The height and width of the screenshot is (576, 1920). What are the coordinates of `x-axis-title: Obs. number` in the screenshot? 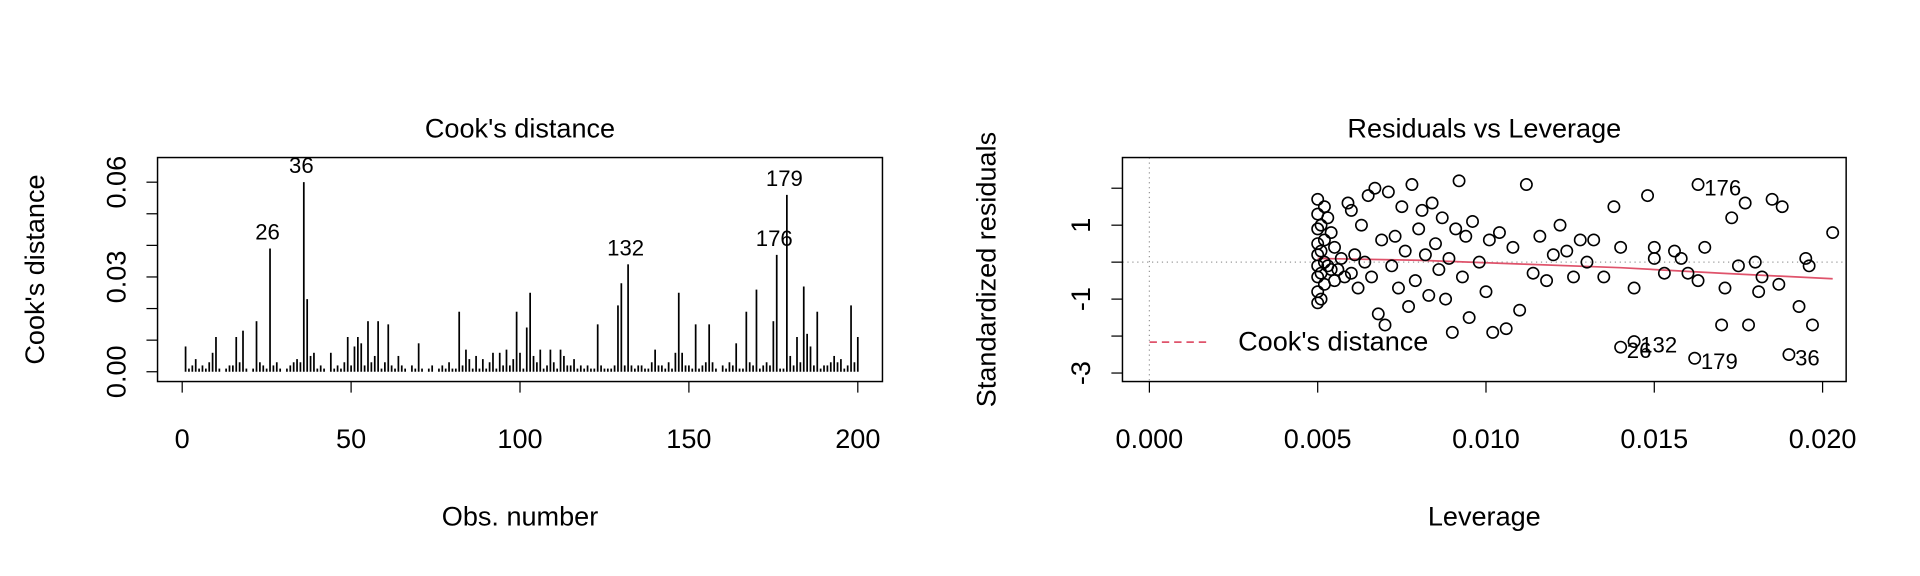 It's located at (520, 515).